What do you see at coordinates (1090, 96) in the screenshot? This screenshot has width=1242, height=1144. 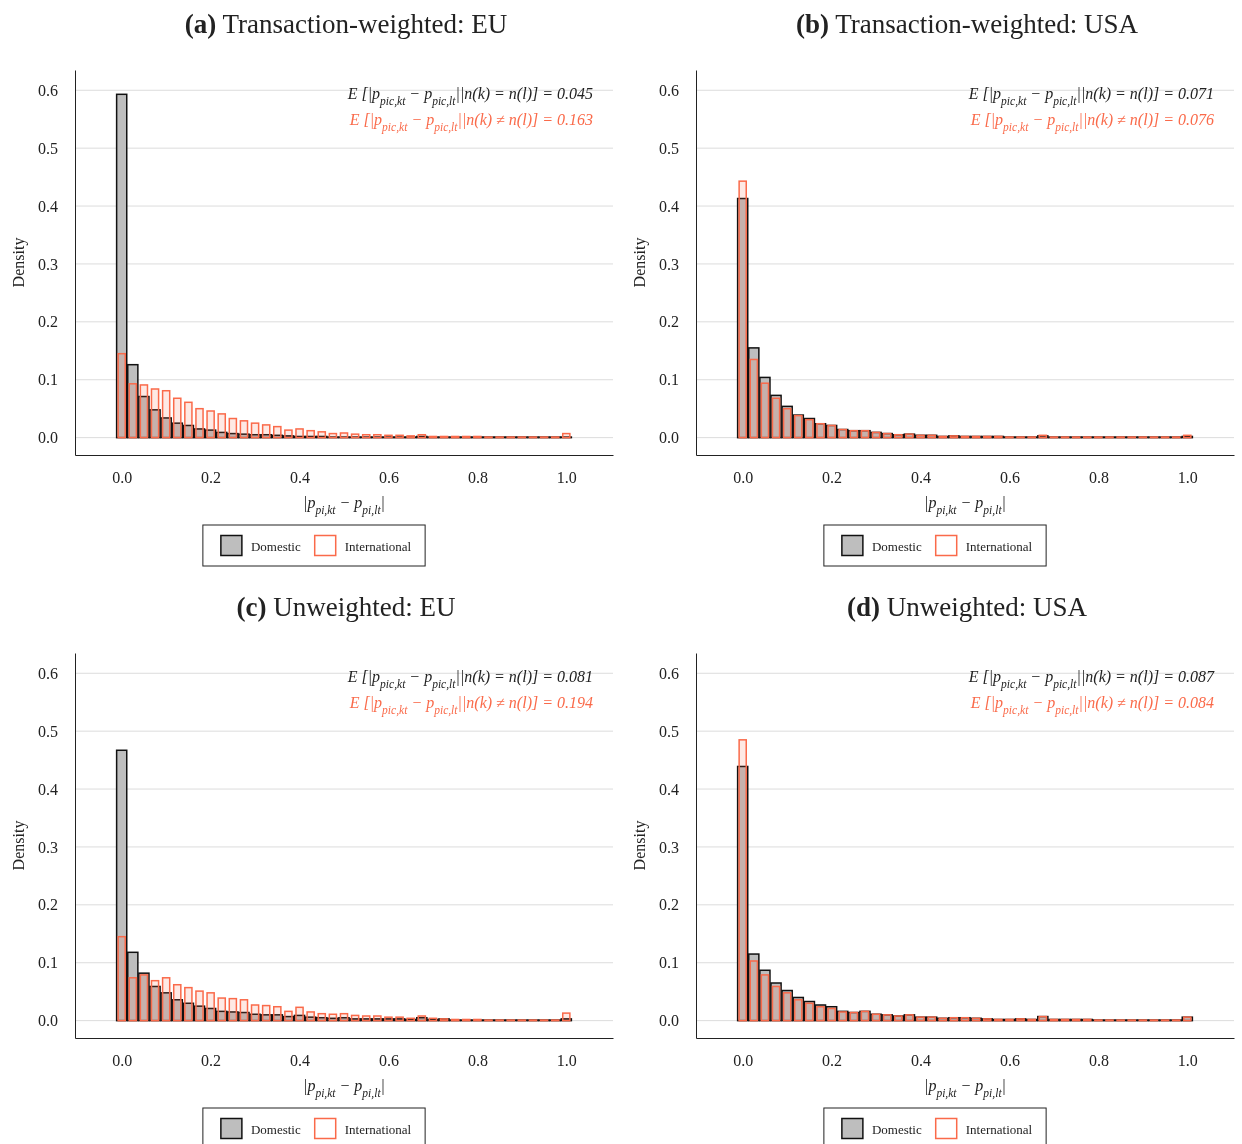 I see `annotation: E [|p$_{pic,kt}$ − p$_{pic,lt}$||n(k) = n(l)] = 0.071` at bounding box center [1090, 96].